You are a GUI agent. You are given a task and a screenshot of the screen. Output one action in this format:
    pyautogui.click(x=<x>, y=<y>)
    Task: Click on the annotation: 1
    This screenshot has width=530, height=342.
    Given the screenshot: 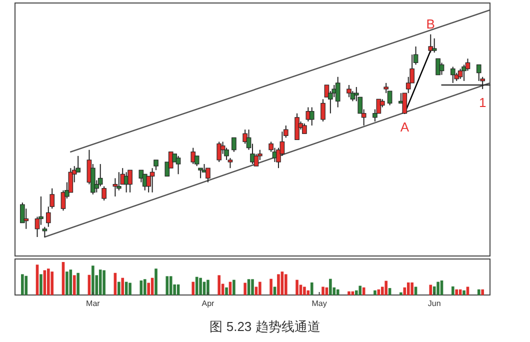 What is the action you would take?
    pyautogui.click(x=482, y=102)
    